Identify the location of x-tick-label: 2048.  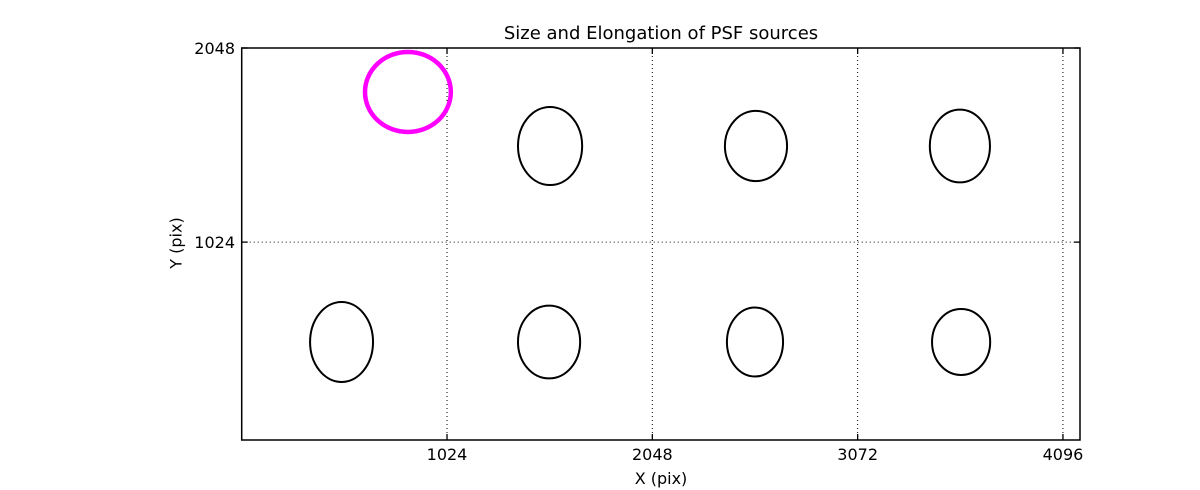
(652, 454).